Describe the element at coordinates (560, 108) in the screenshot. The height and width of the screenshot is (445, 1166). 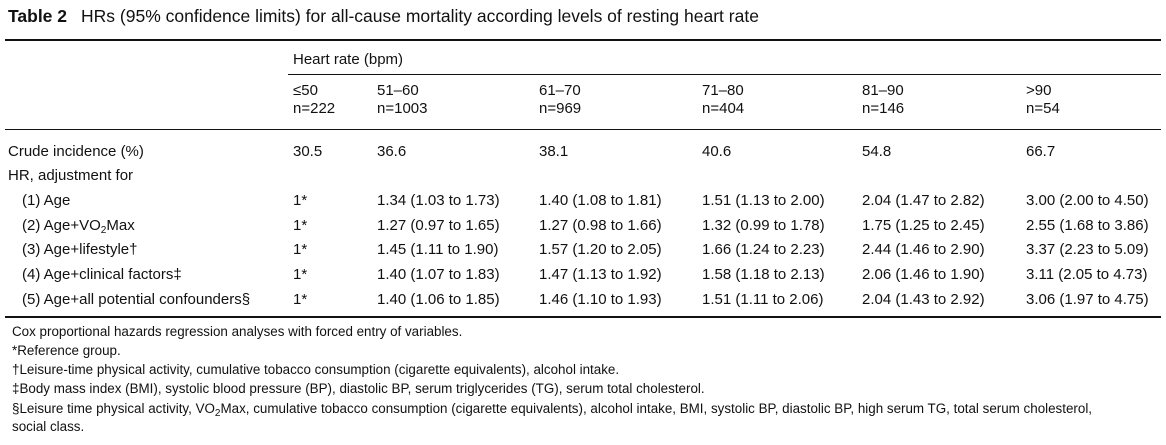
I see `col-header-n: n=969` at that location.